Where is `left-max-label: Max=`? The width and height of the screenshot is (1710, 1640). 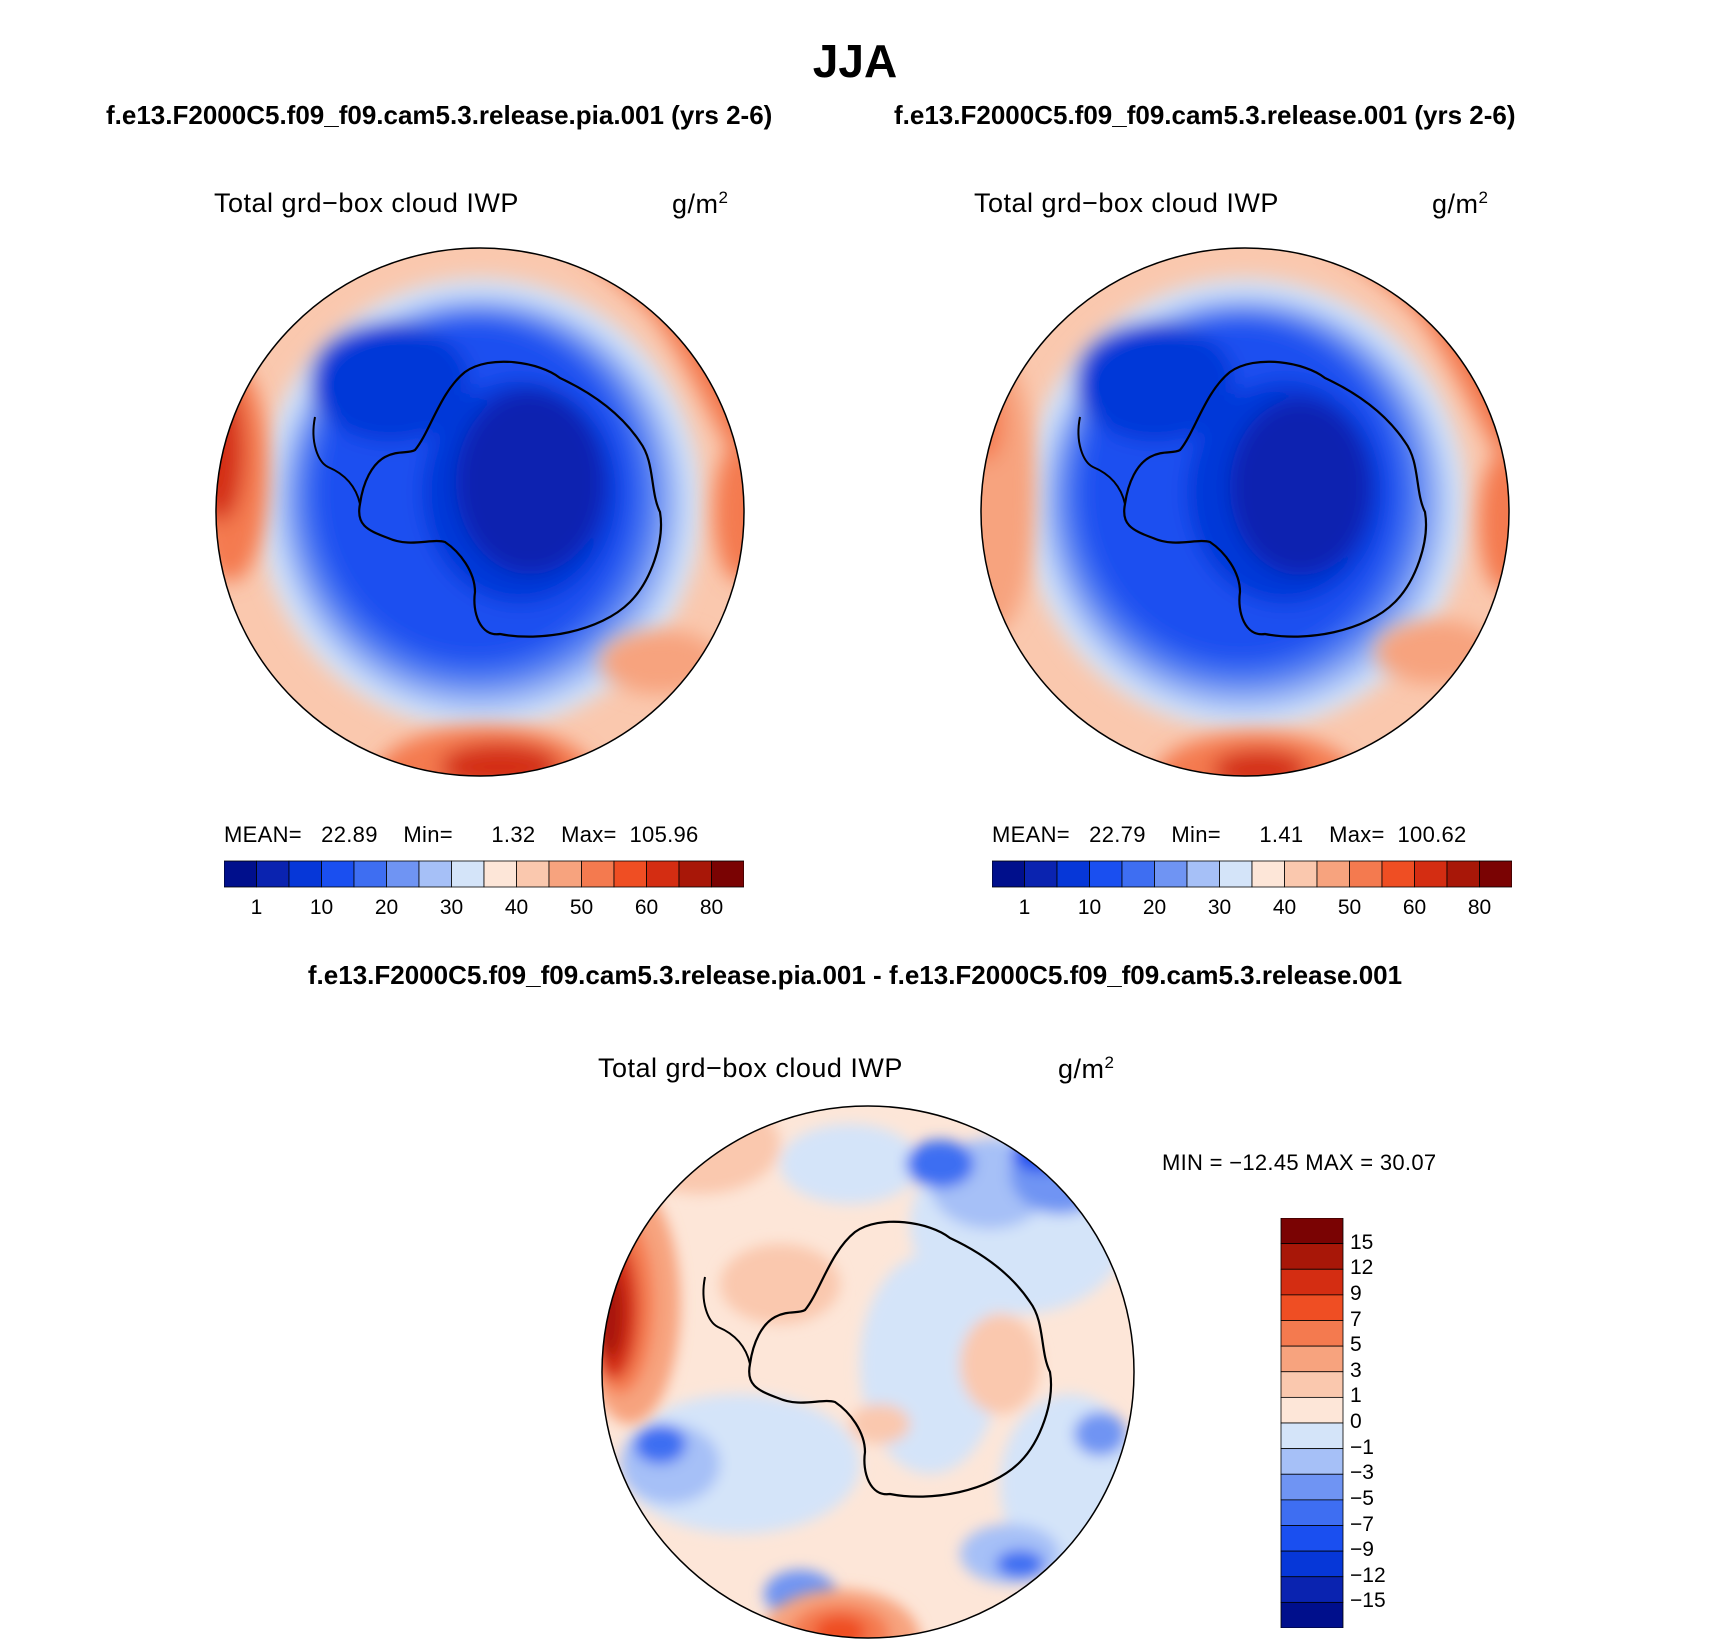
left-max-label: Max= is located at coordinates (589, 834).